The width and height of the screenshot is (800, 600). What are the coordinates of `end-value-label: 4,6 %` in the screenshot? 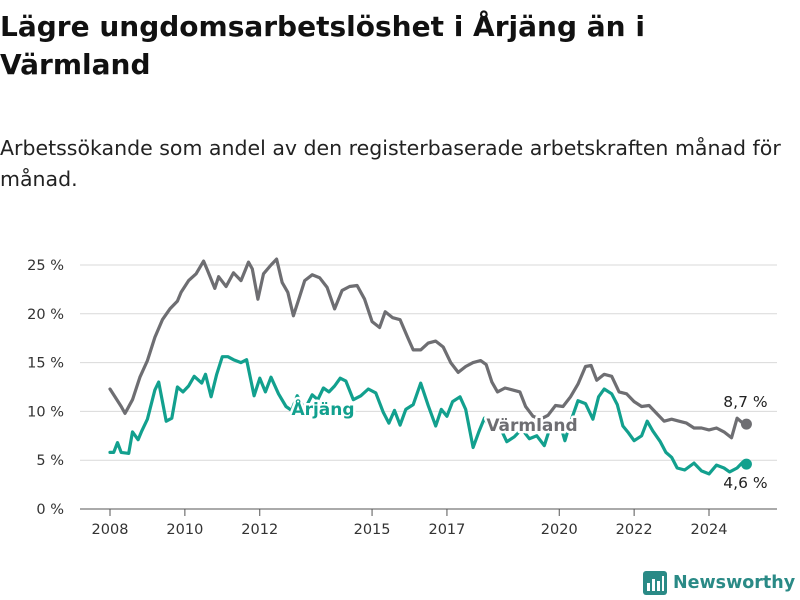 It's located at (745, 483).